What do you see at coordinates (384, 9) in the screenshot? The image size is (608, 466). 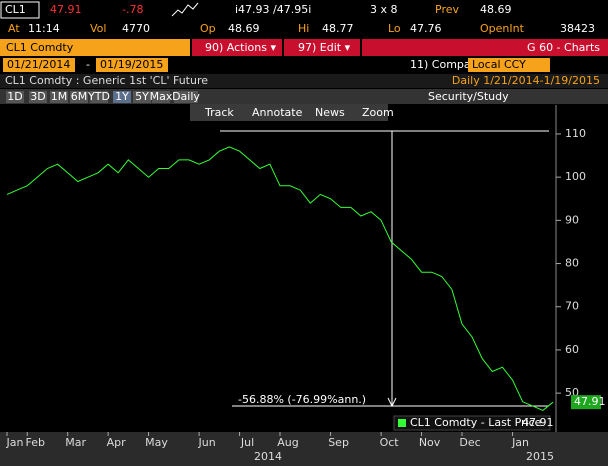 I see `size: 3 x 8` at bounding box center [384, 9].